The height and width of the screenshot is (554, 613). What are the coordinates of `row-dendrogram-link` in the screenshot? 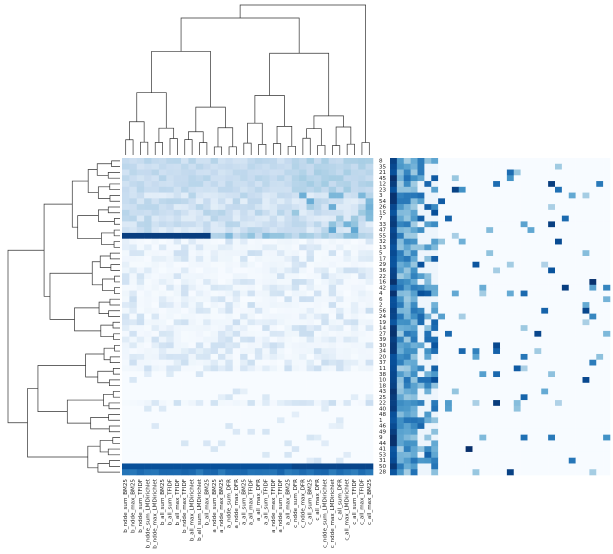 It's located at (117, 279).